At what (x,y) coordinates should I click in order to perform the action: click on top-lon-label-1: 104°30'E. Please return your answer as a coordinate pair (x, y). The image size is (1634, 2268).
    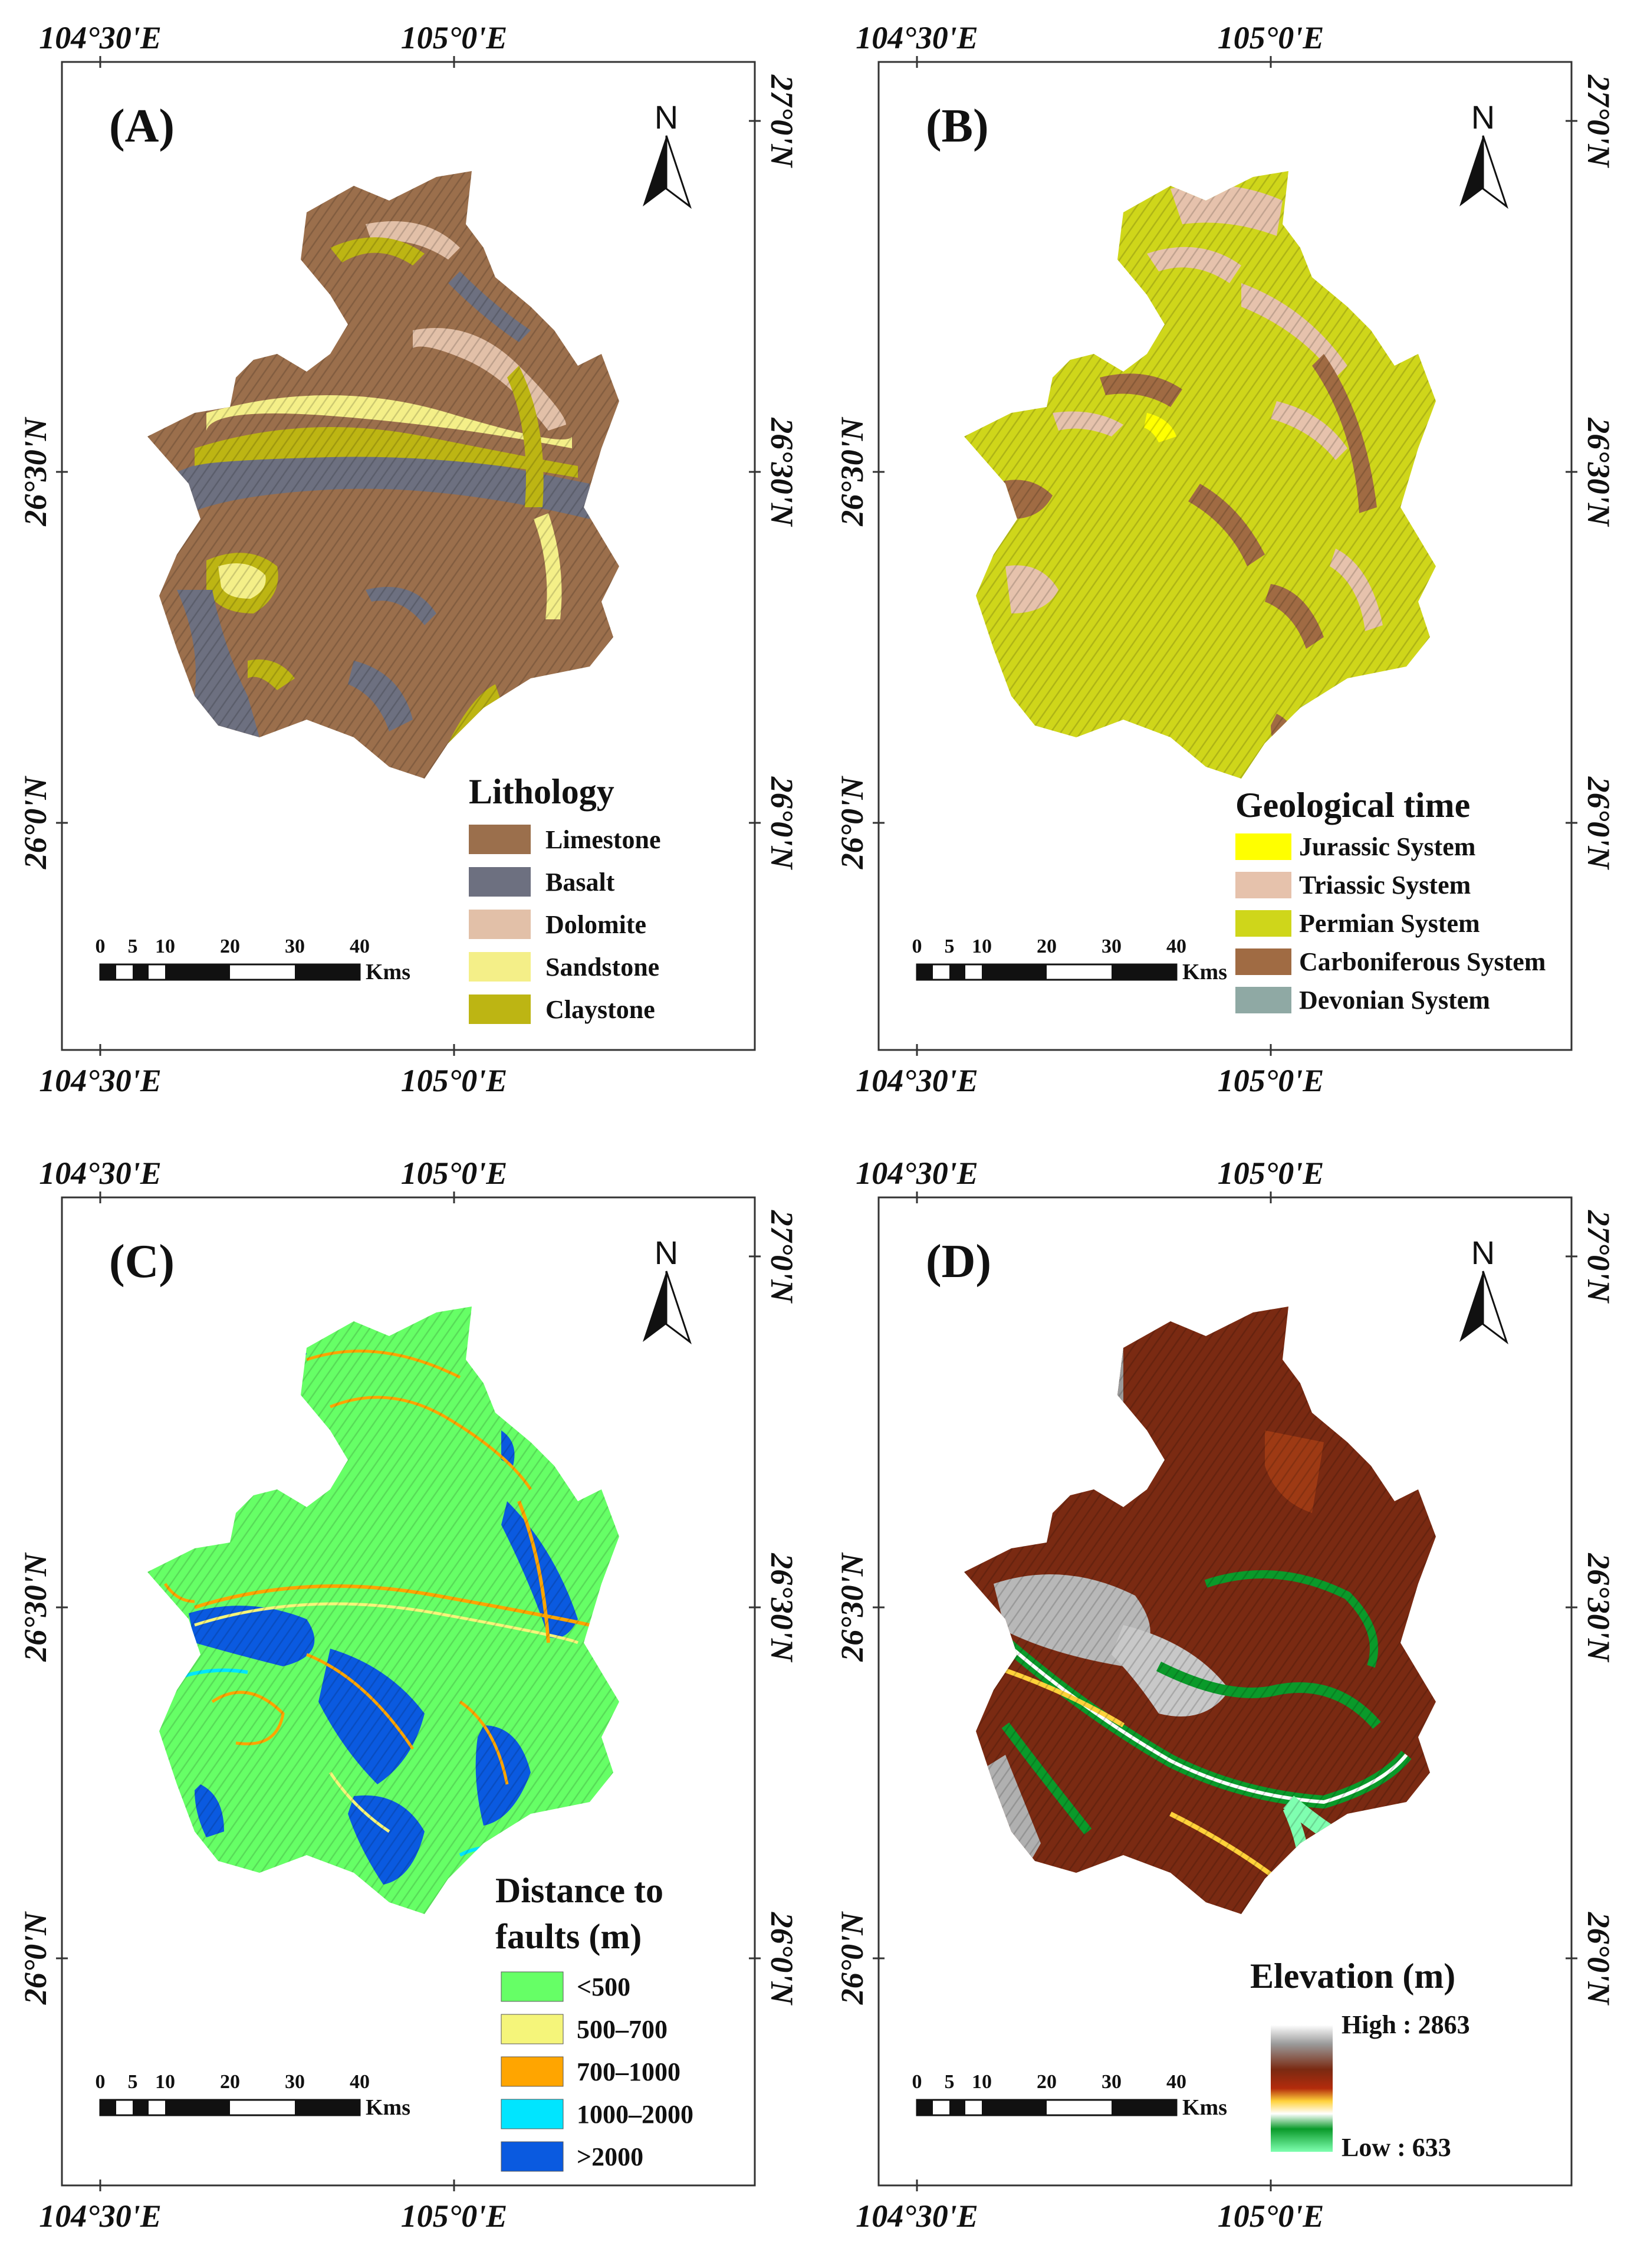
    Looking at the image, I should click on (100, 1173).